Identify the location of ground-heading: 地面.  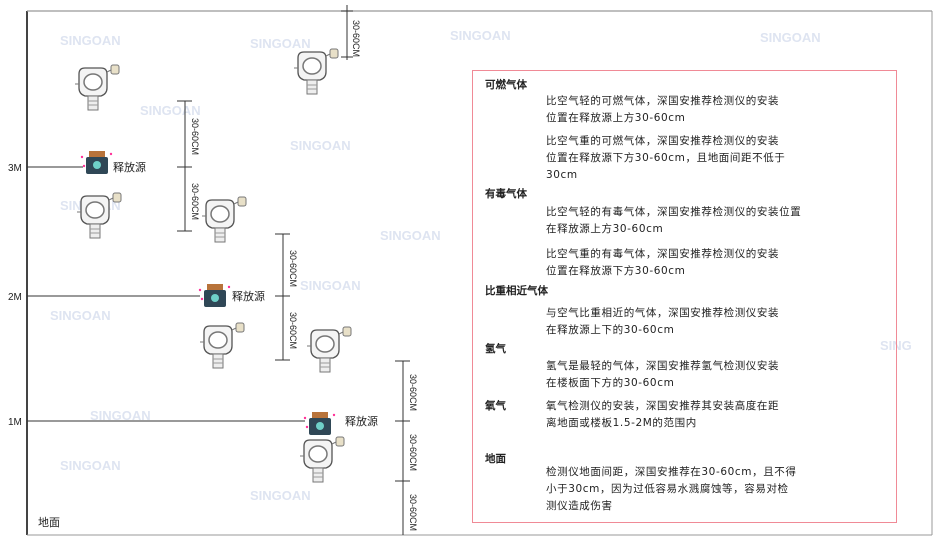
(495, 459).